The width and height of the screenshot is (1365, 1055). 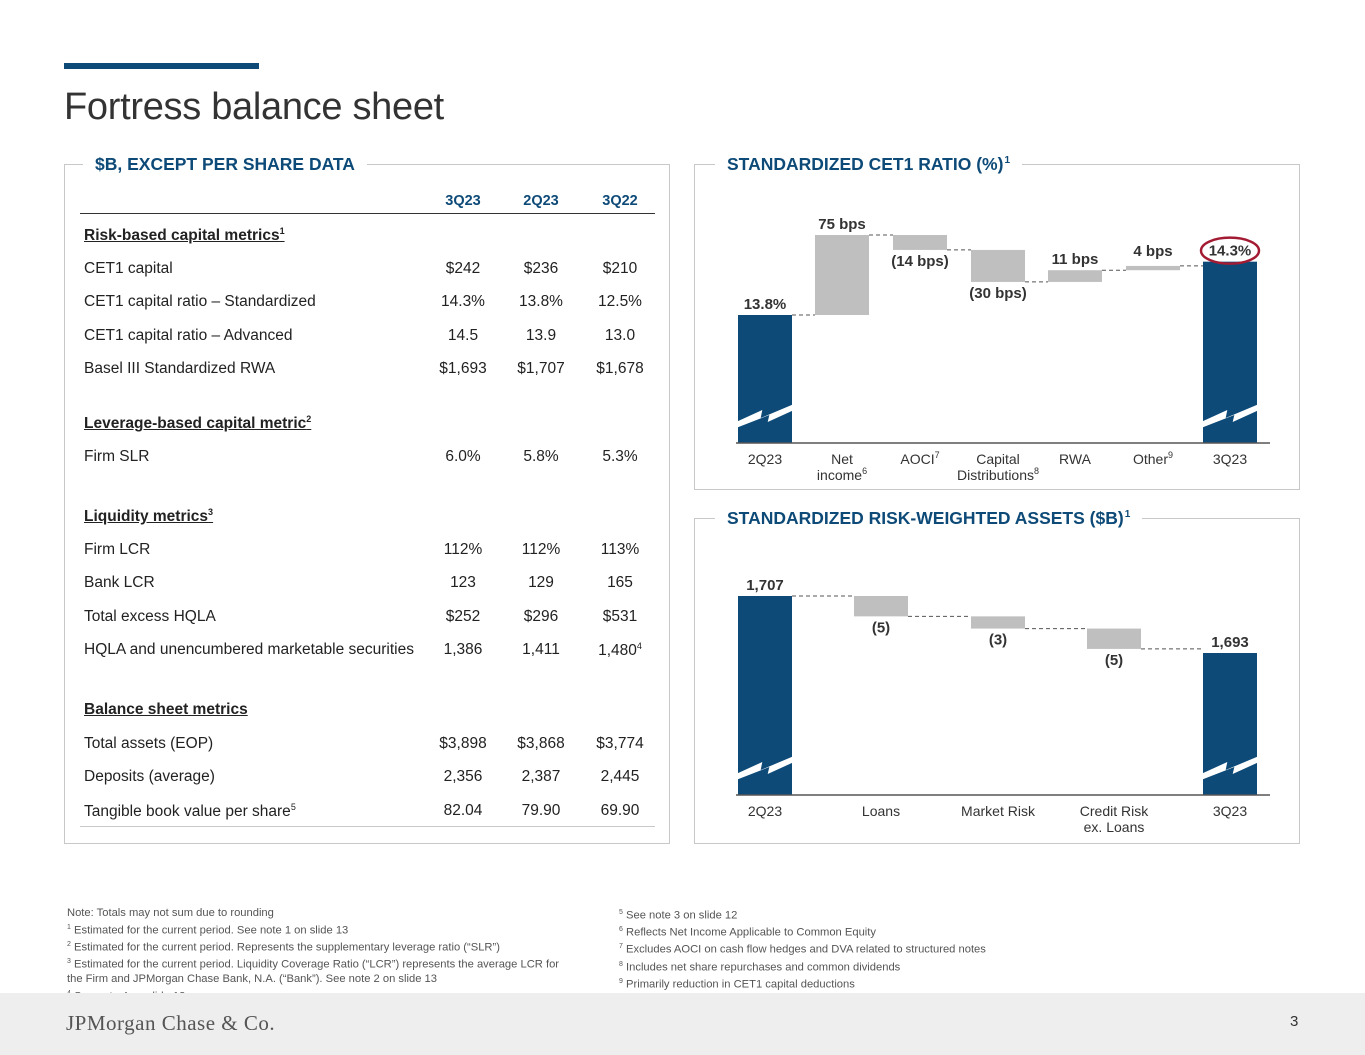 I want to click on cell-value: 13.9, so click(x=541, y=336).